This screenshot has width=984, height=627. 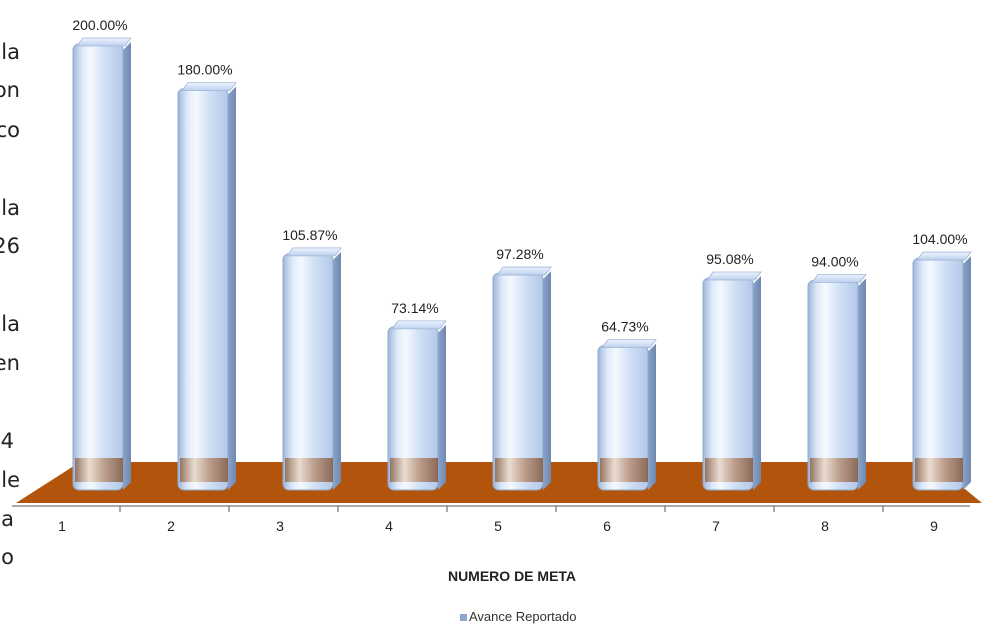 I want to click on data-label: 73.14%, so click(x=414, y=308).